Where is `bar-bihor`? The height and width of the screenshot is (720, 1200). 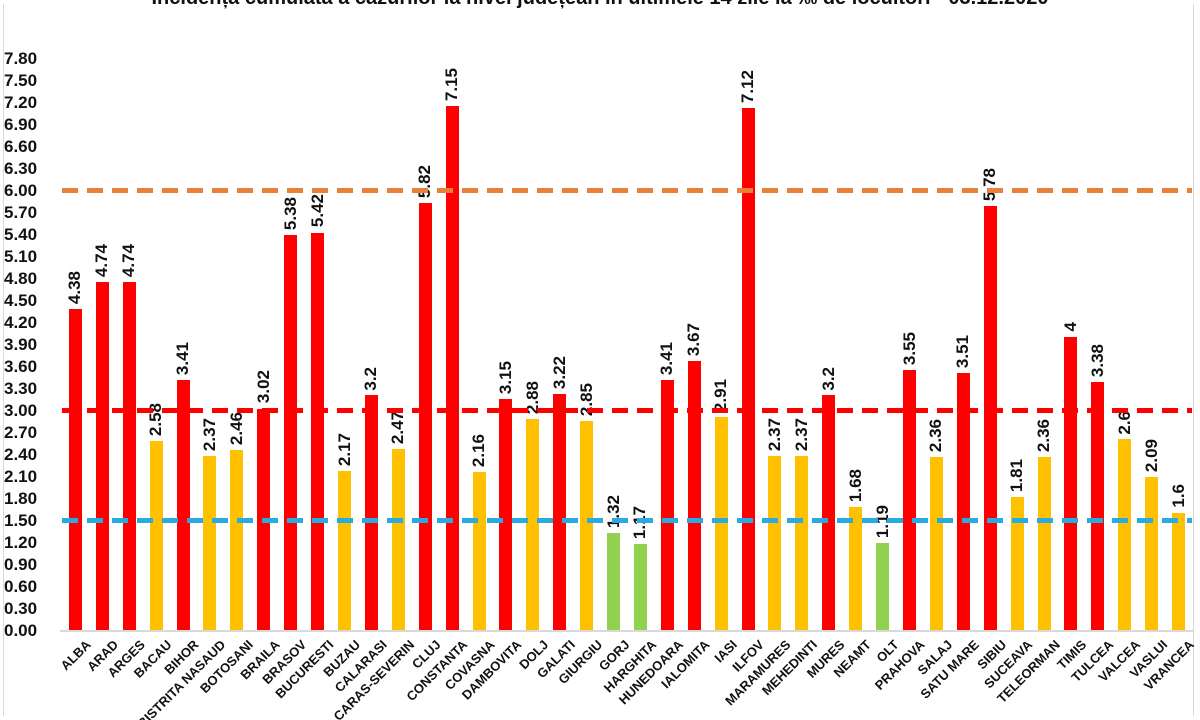
bar-bihor is located at coordinates (183, 504).